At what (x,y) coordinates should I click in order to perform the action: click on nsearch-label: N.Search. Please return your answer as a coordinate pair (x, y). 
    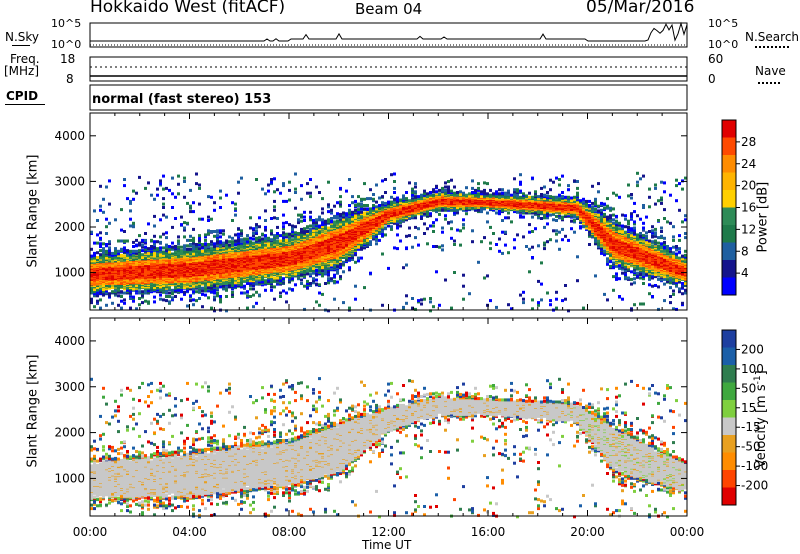
    Looking at the image, I should click on (772, 37).